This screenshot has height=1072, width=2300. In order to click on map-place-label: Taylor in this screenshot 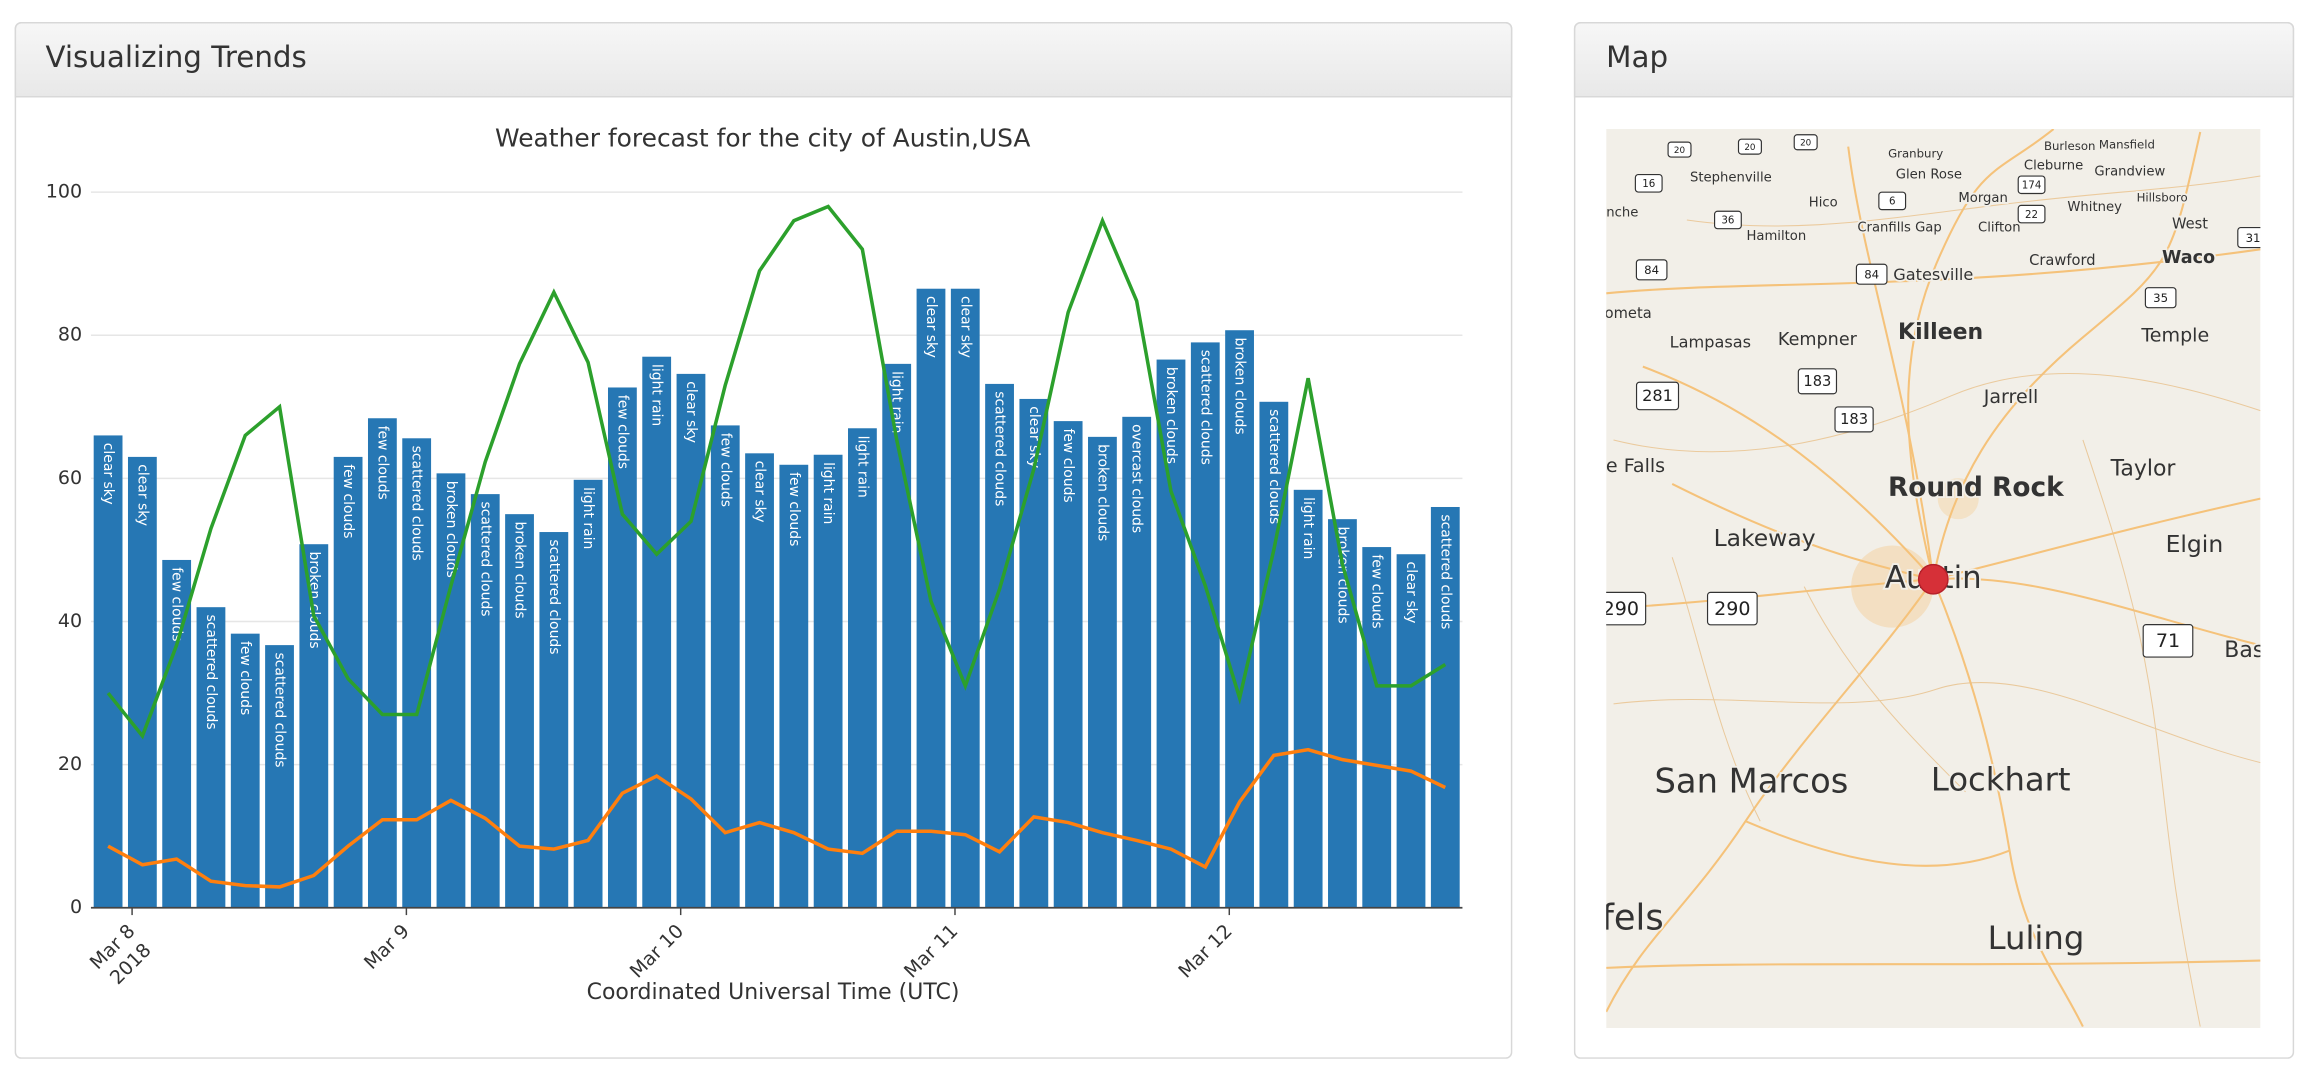, I will do `click(2143, 468)`.